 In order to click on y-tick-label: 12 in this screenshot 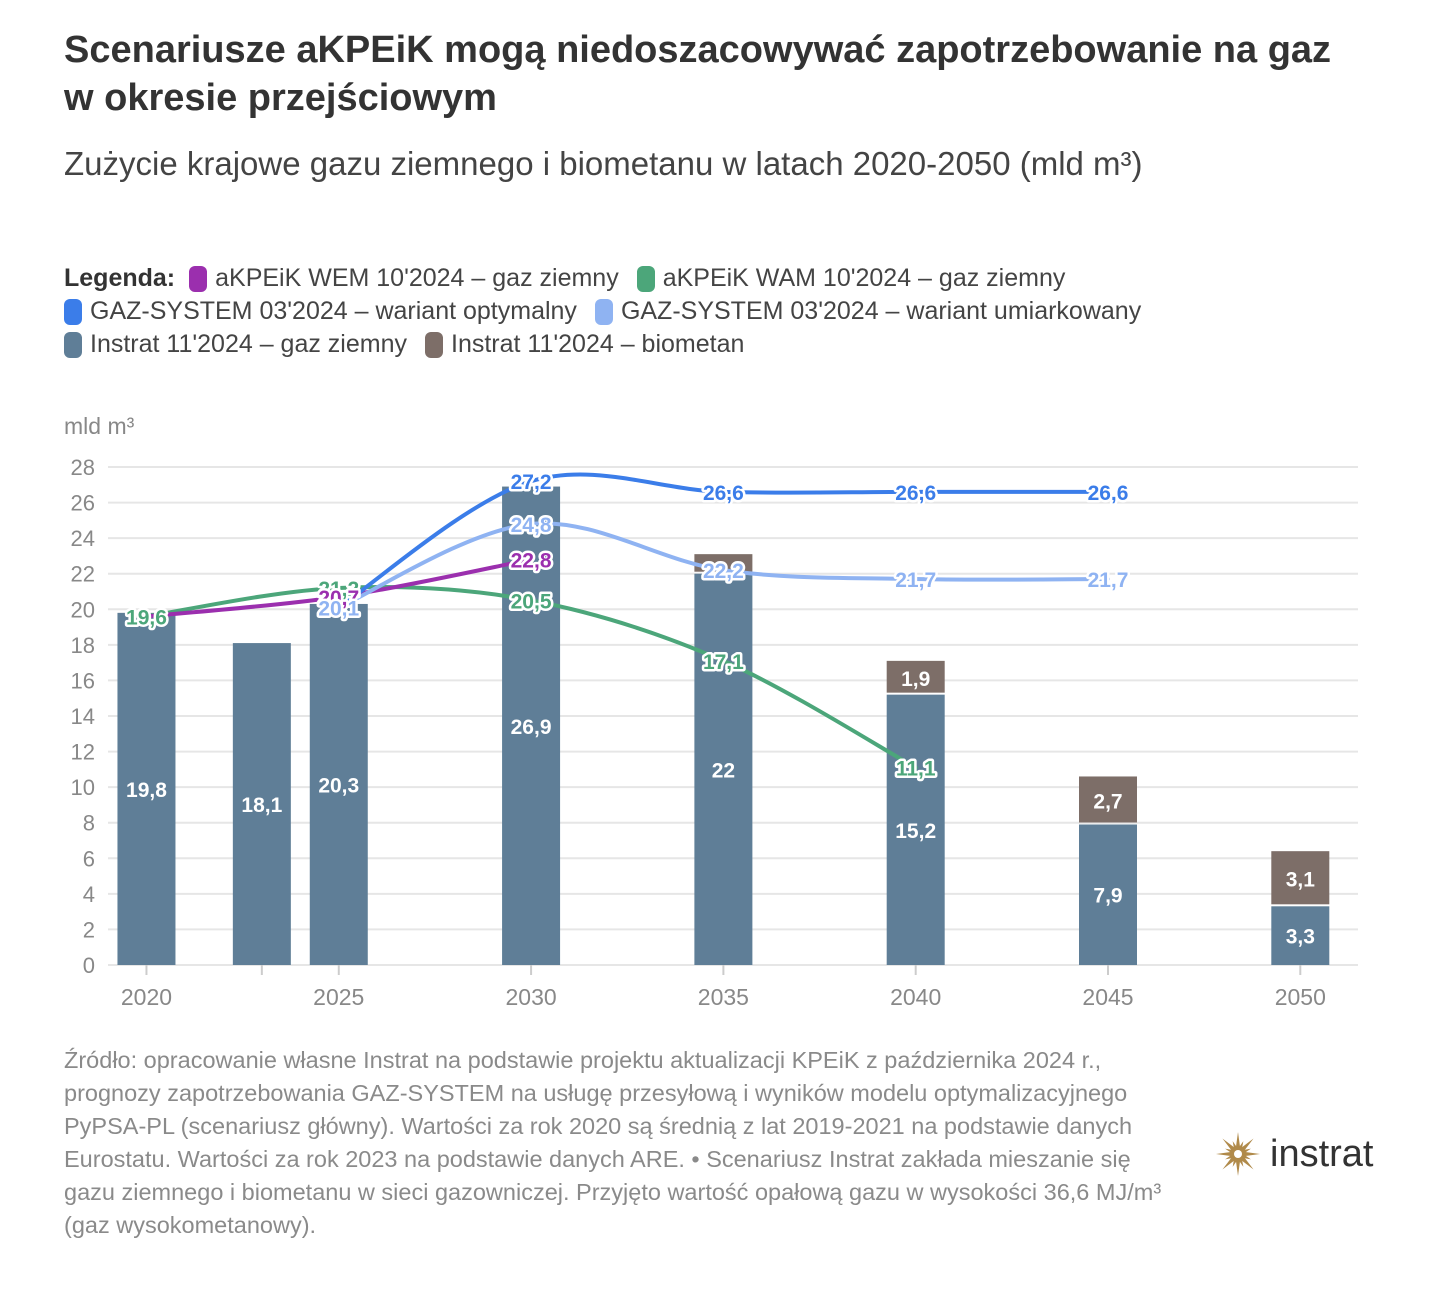, I will do `click(83, 752)`.